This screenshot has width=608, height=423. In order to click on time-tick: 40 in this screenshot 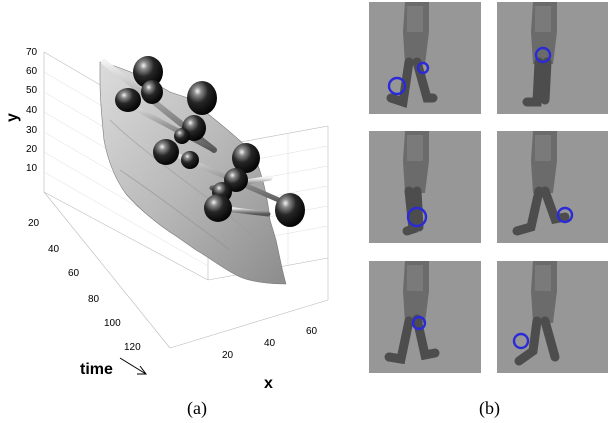, I will do `click(54, 249)`.